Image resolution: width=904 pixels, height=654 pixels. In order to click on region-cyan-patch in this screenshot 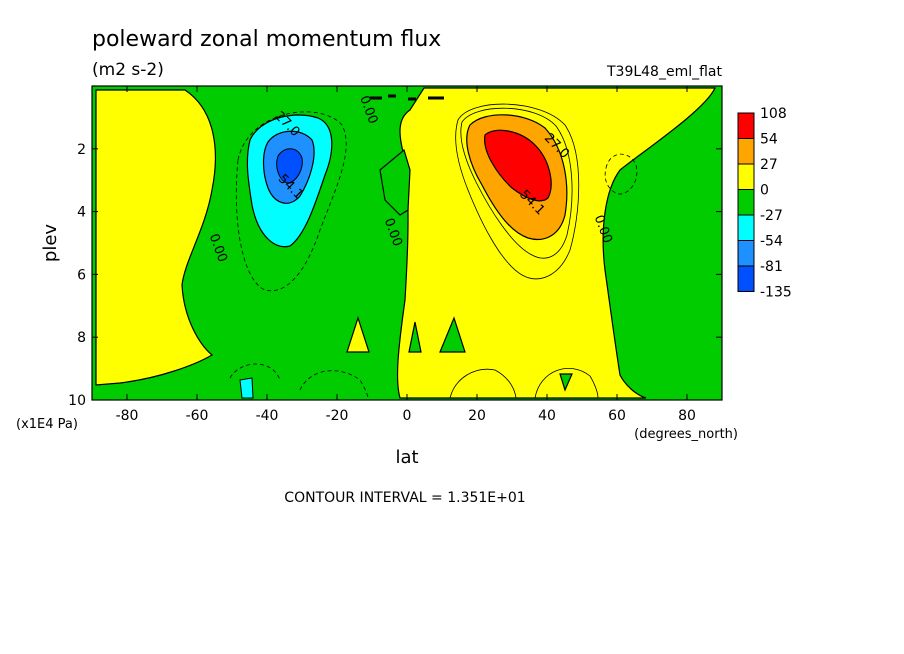, I will do `click(246, 388)`.